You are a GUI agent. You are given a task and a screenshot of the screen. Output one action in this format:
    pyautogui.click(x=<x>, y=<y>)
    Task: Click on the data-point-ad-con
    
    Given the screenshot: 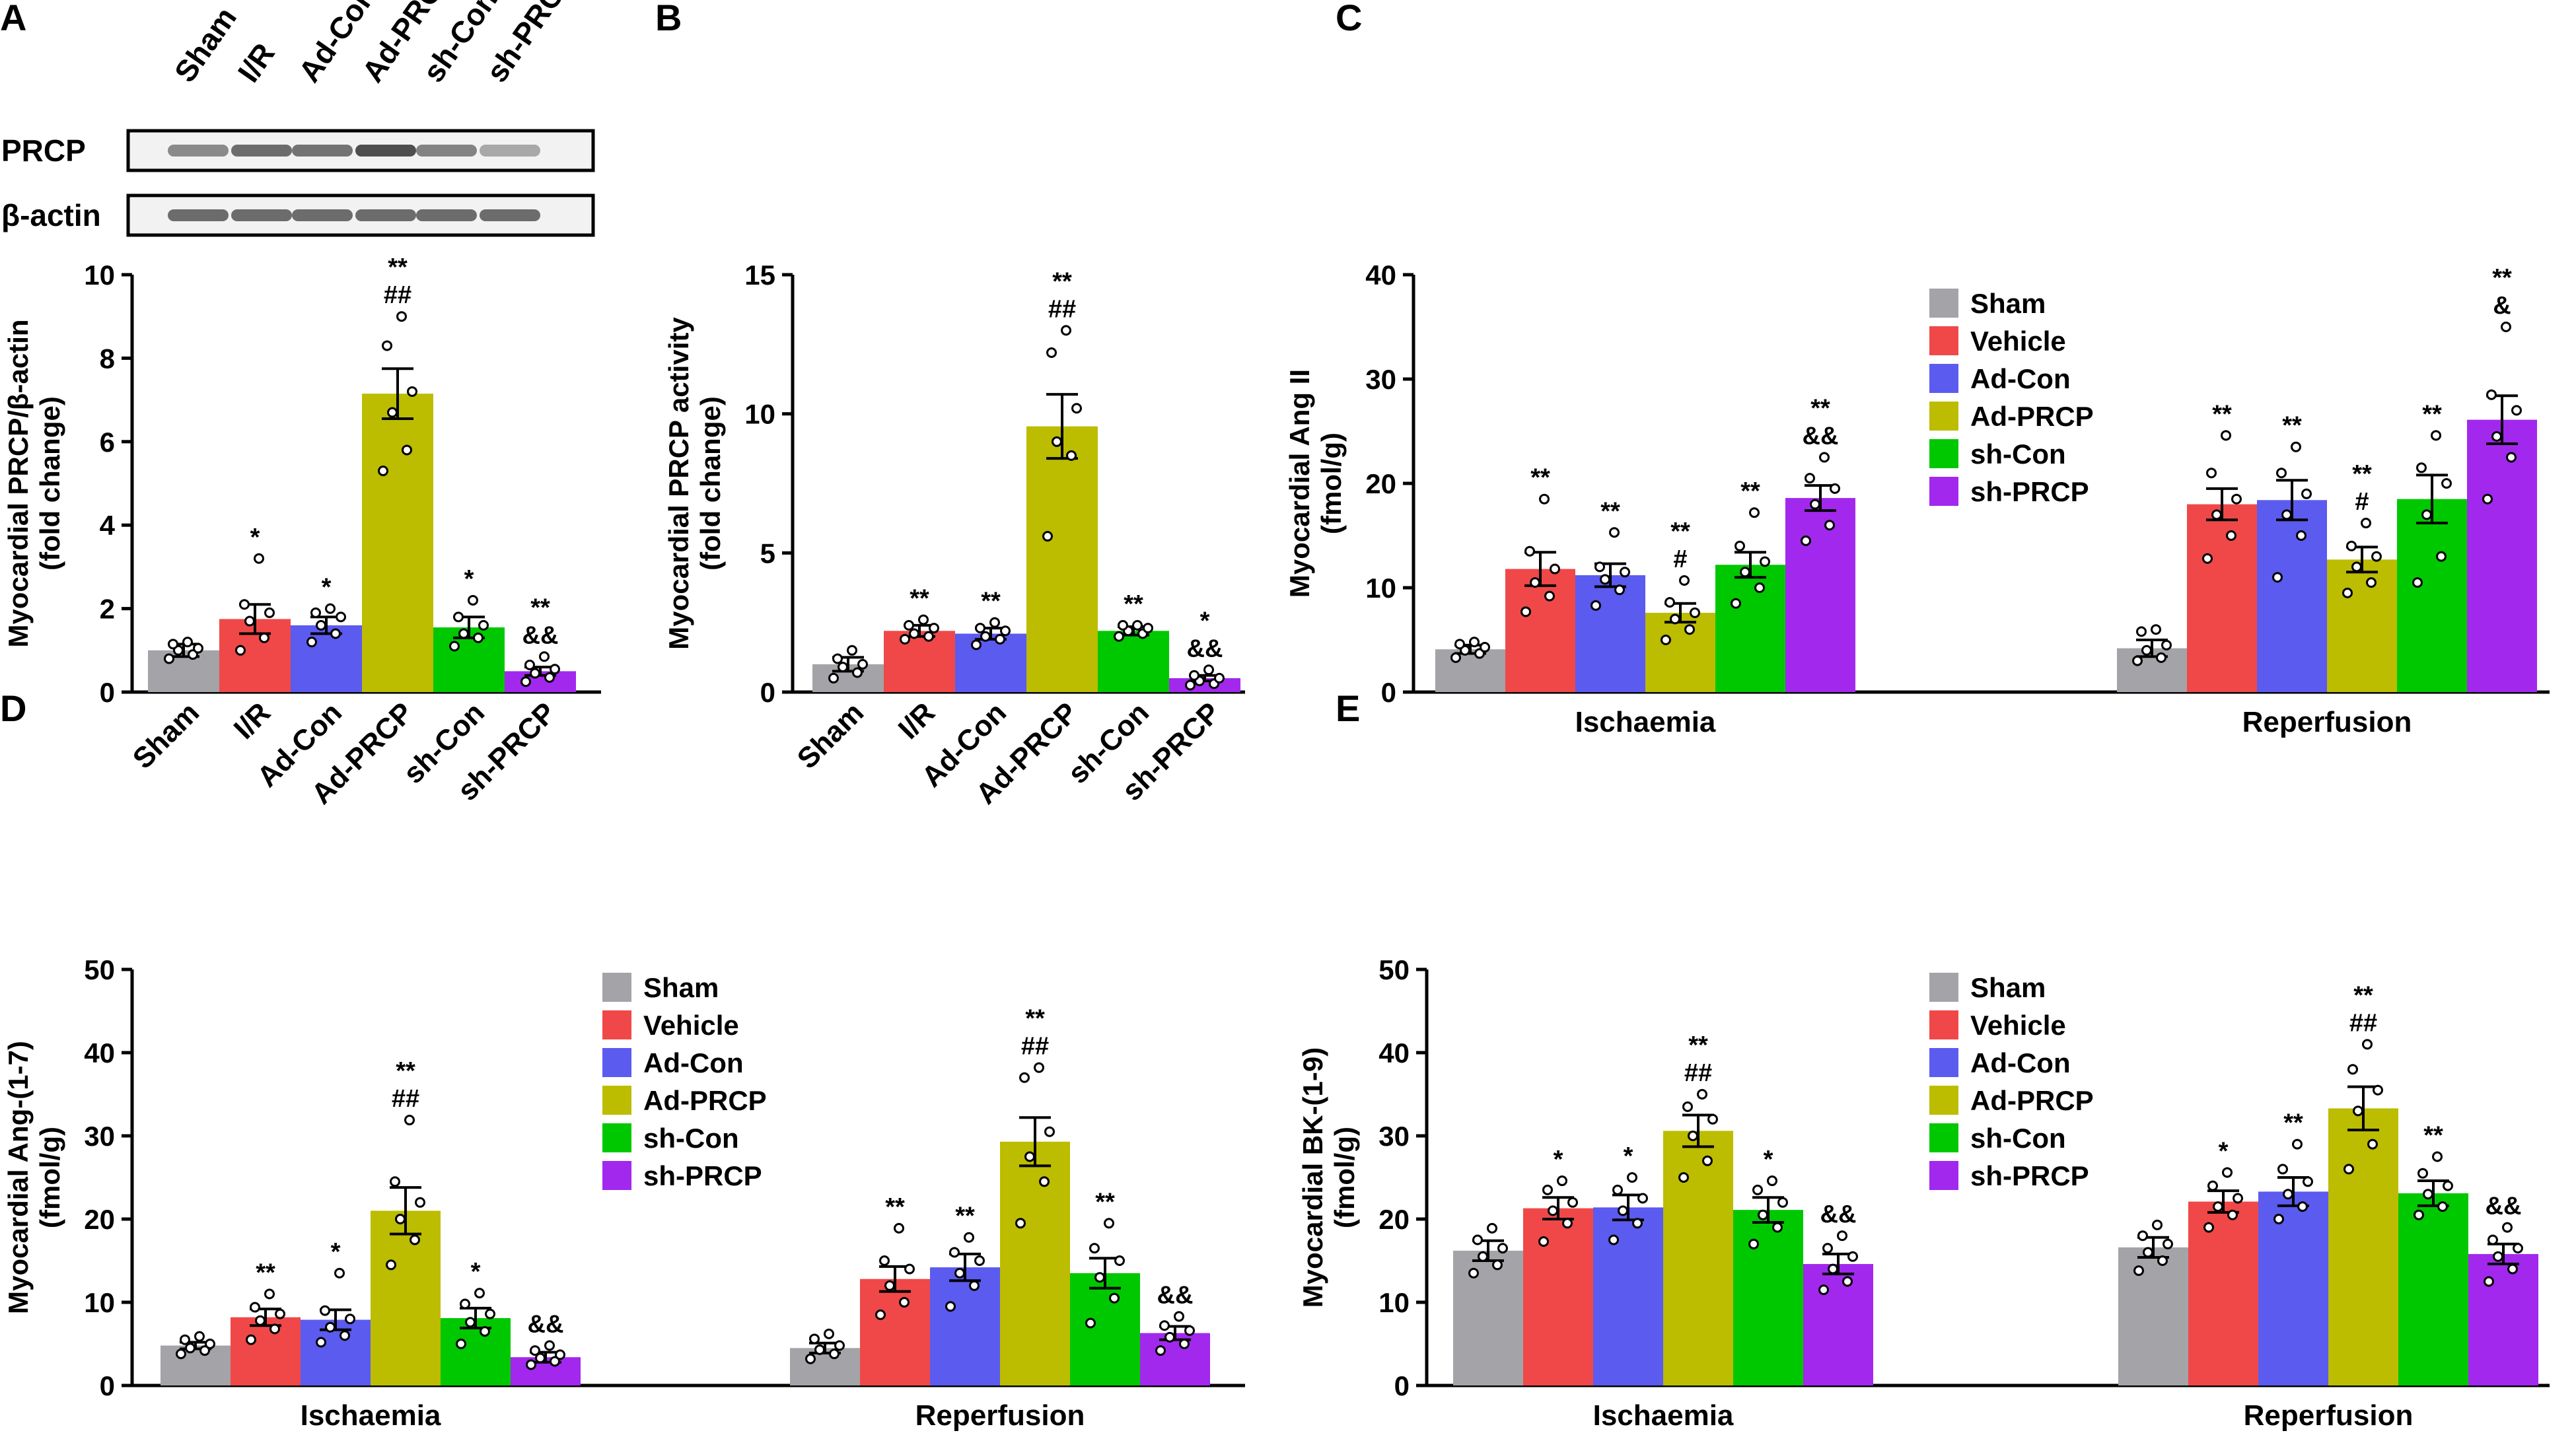 What is the action you would take?
    pyautogui.click(x=980, y=628)
    